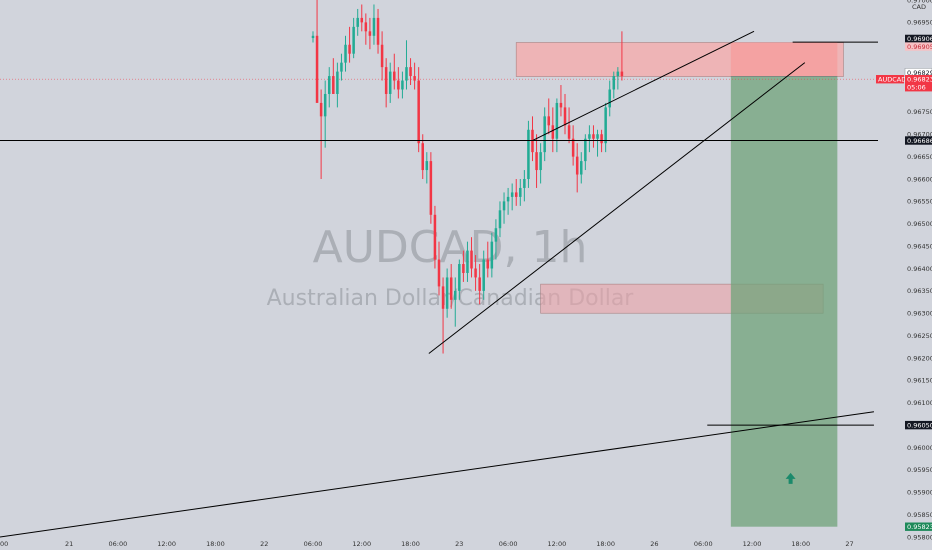  Describe the element at coordinates (919, 314) in the screenshot. I see `y-tick-label: 0.96300` at that location.